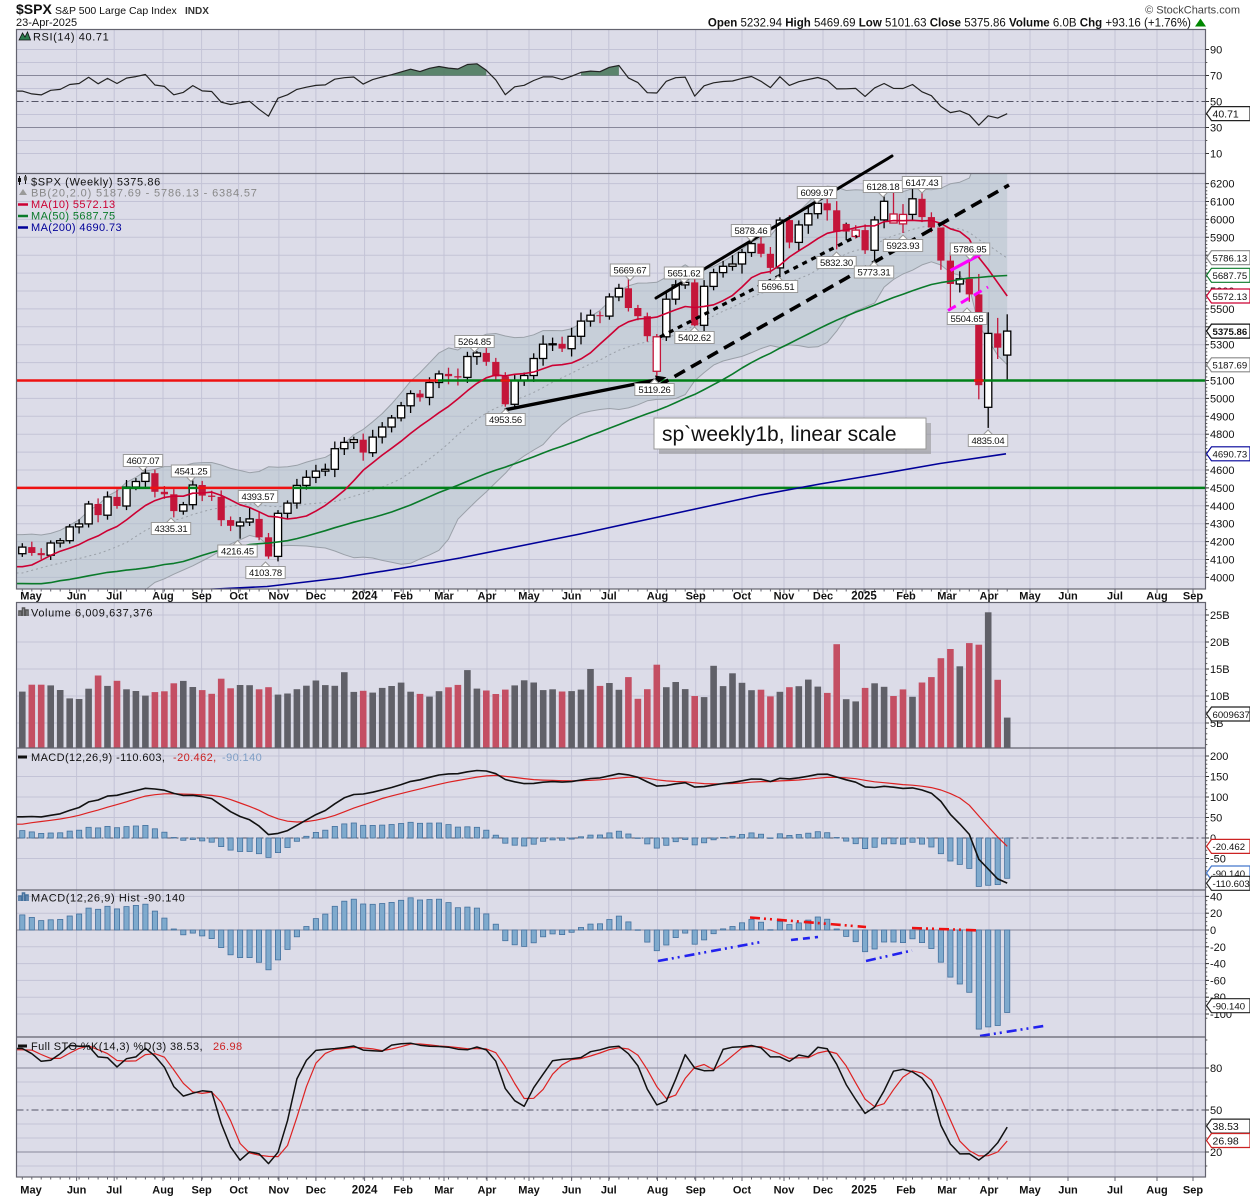  What do you see at coordinates (237, 552) in the screenshot?
I see `svg-text: 4216.45` at bounding box center [237, 552].